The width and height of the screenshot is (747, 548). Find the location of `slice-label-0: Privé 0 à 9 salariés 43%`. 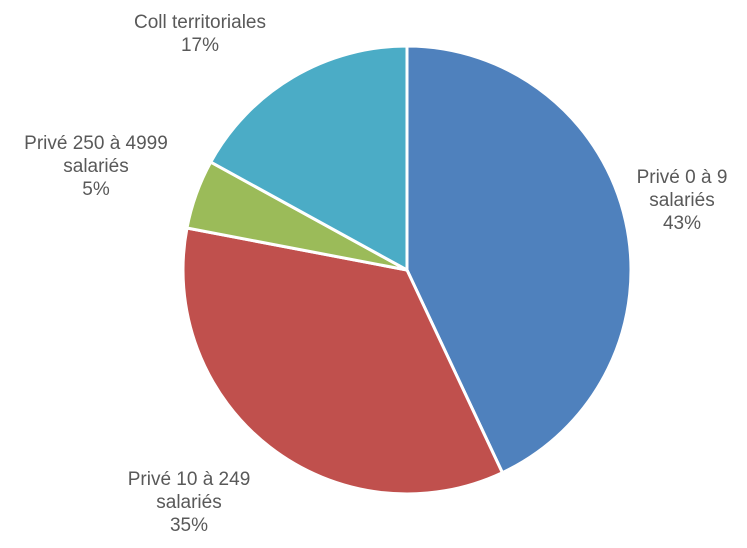

slice-label-0: Privé 0 à 9 salariés 43% is located at coordinates (682, 200).